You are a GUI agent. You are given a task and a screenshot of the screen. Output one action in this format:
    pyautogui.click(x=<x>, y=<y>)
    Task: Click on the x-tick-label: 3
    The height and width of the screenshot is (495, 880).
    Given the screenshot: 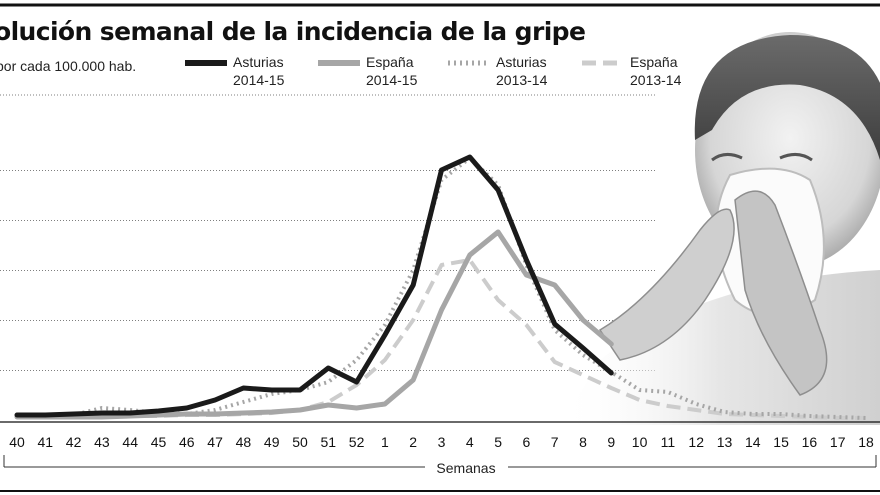 What is the action you would take?
    pyautogui.click(x=442, y=442)
    